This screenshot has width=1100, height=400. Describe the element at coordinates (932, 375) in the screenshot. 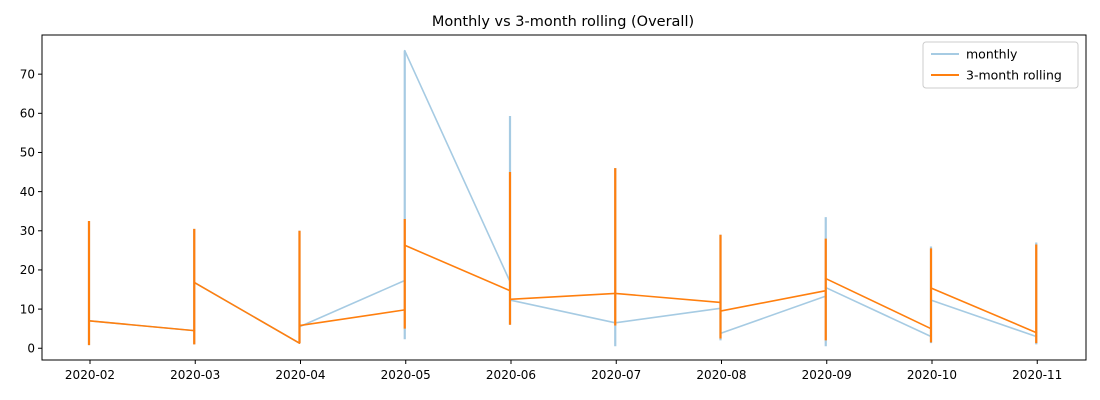

I see `x-tick-label: 2020-10` at that location.